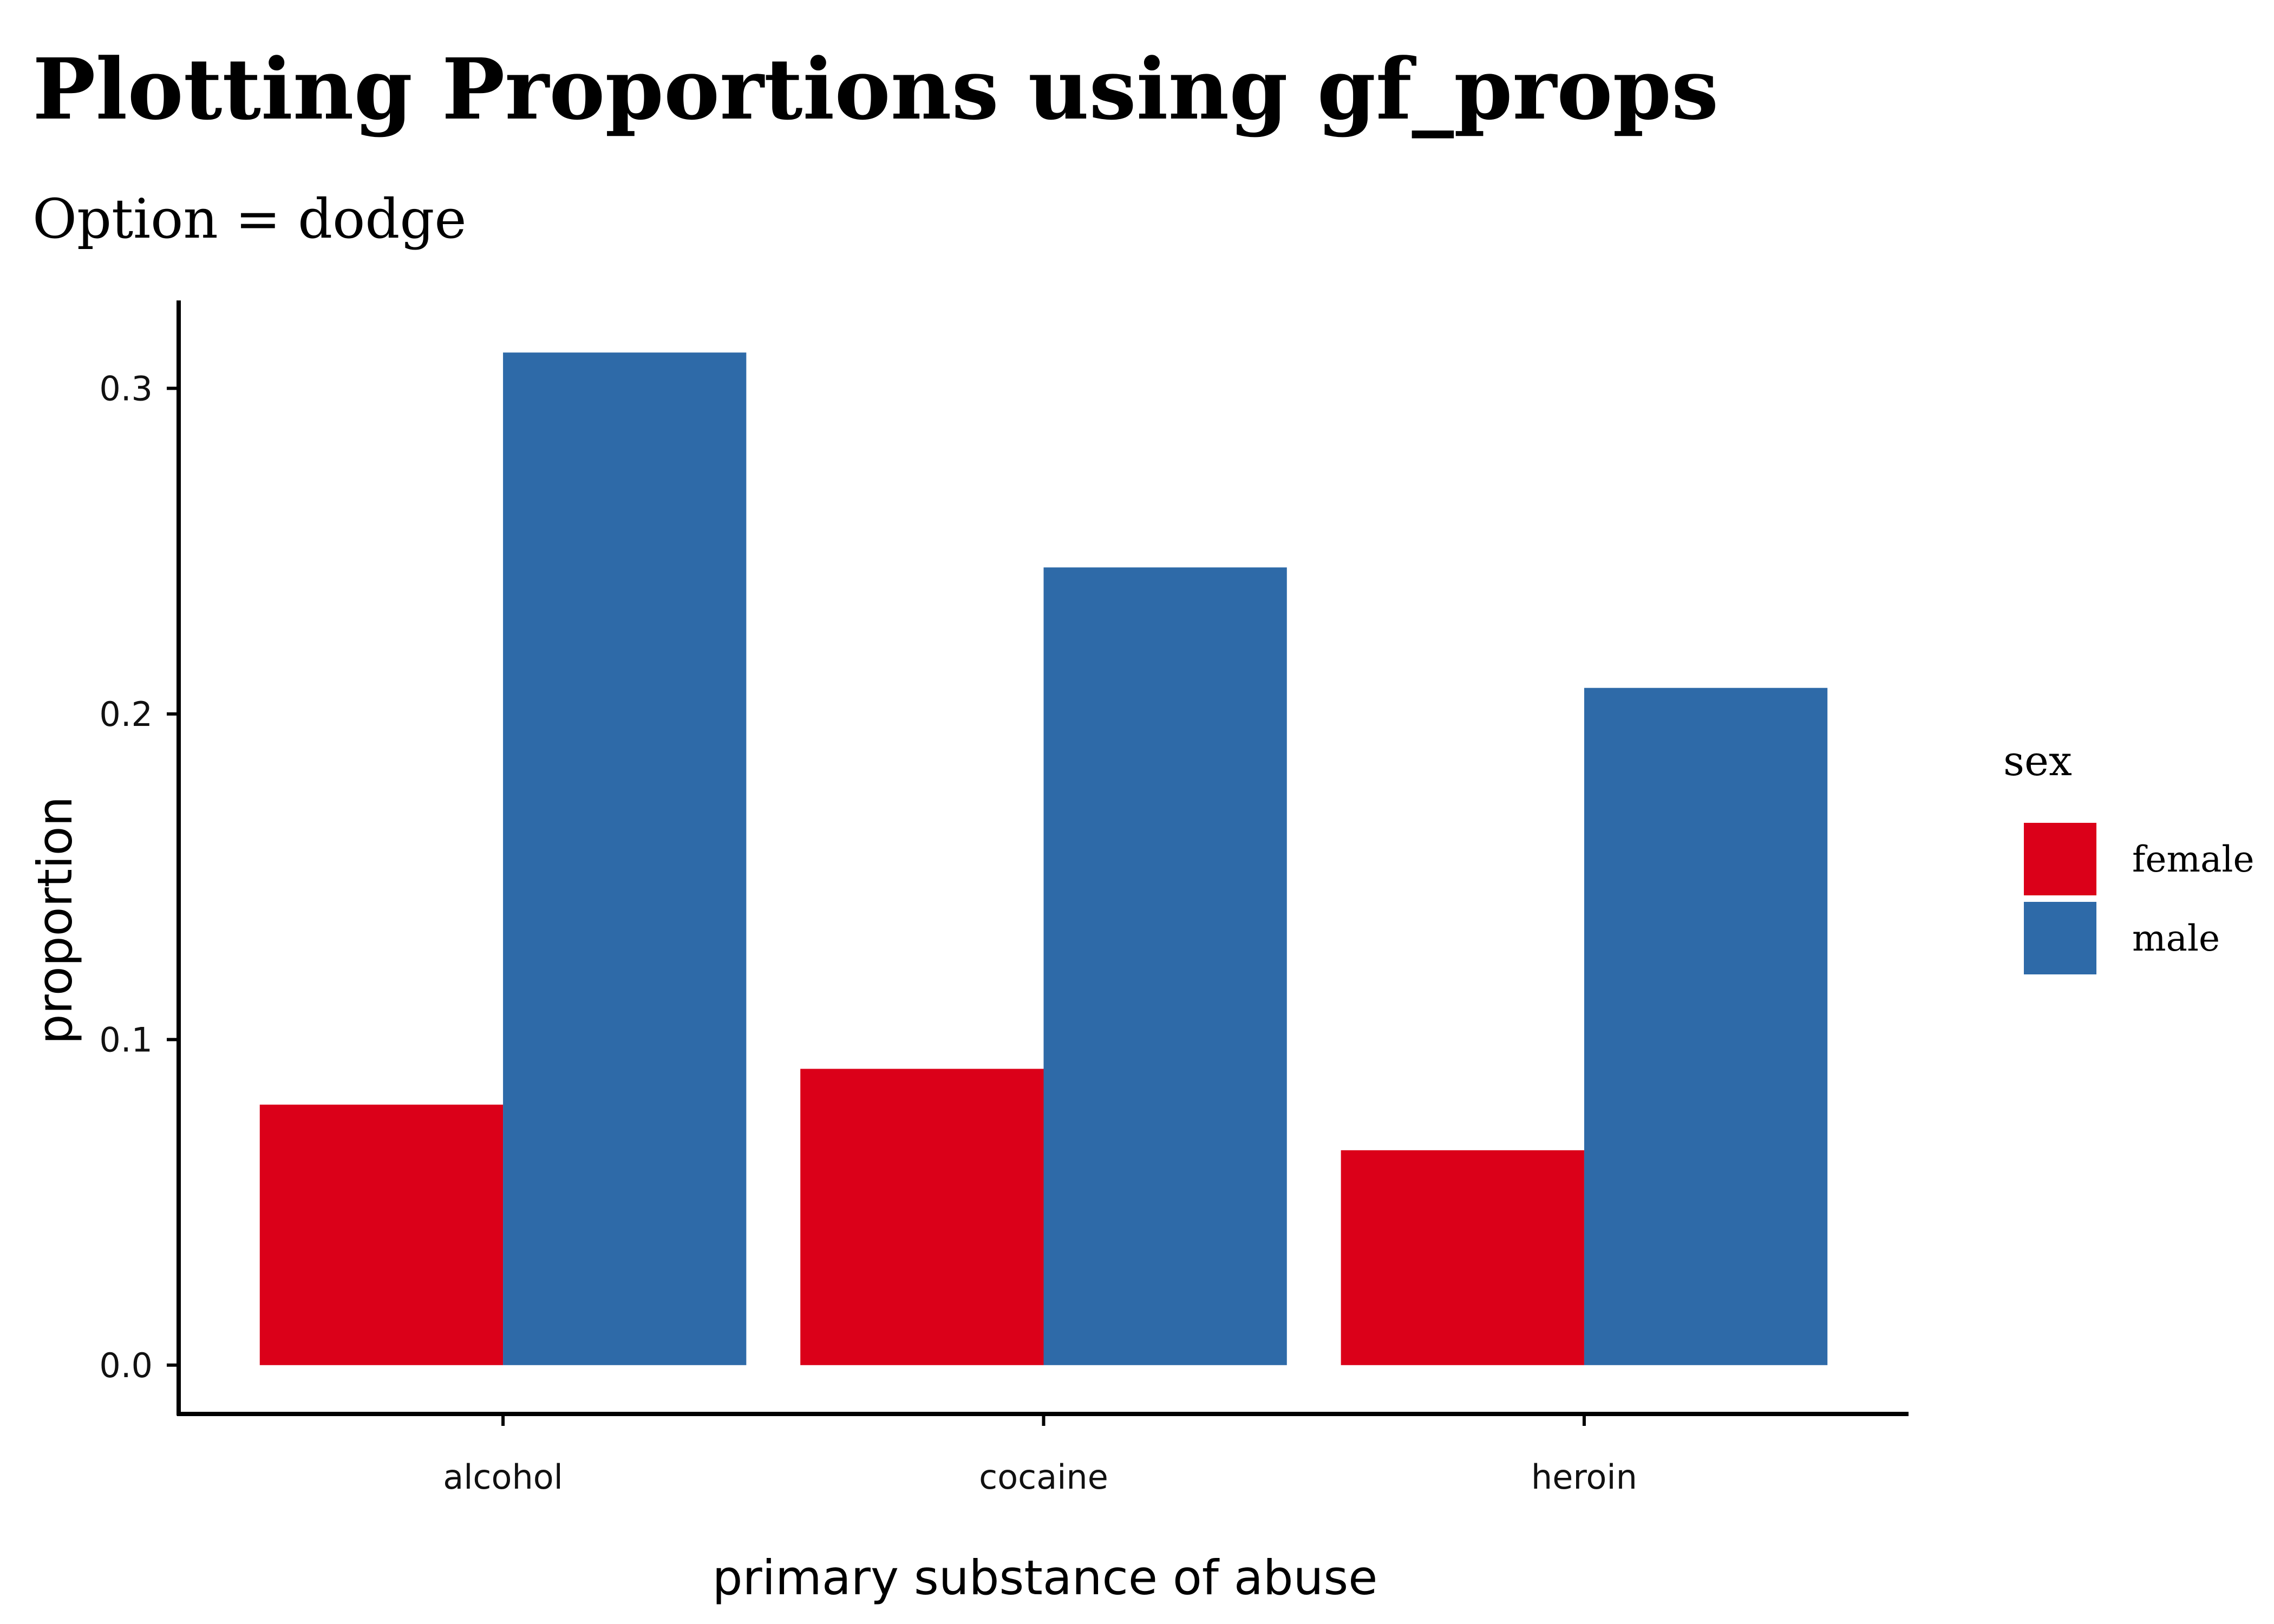 The width and height of the screenshot is (2274, 1624). I want to click on x-tick-label-cocaine: cocaine, so click(1044, 1477).